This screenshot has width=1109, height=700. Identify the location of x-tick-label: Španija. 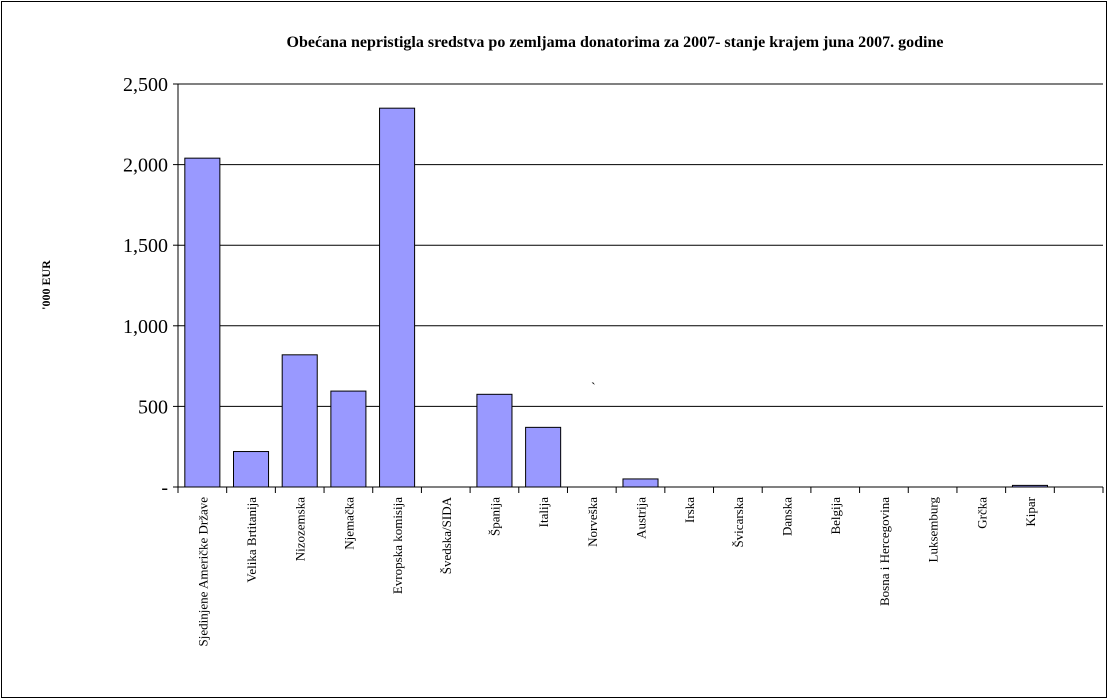
(494, 516).